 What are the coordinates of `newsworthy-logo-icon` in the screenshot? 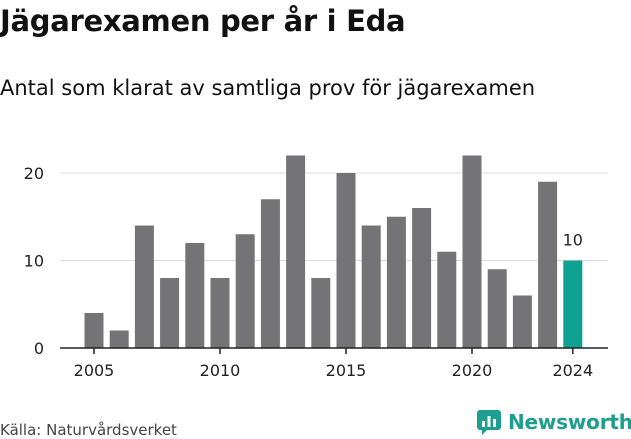 It's located at (489, 422).